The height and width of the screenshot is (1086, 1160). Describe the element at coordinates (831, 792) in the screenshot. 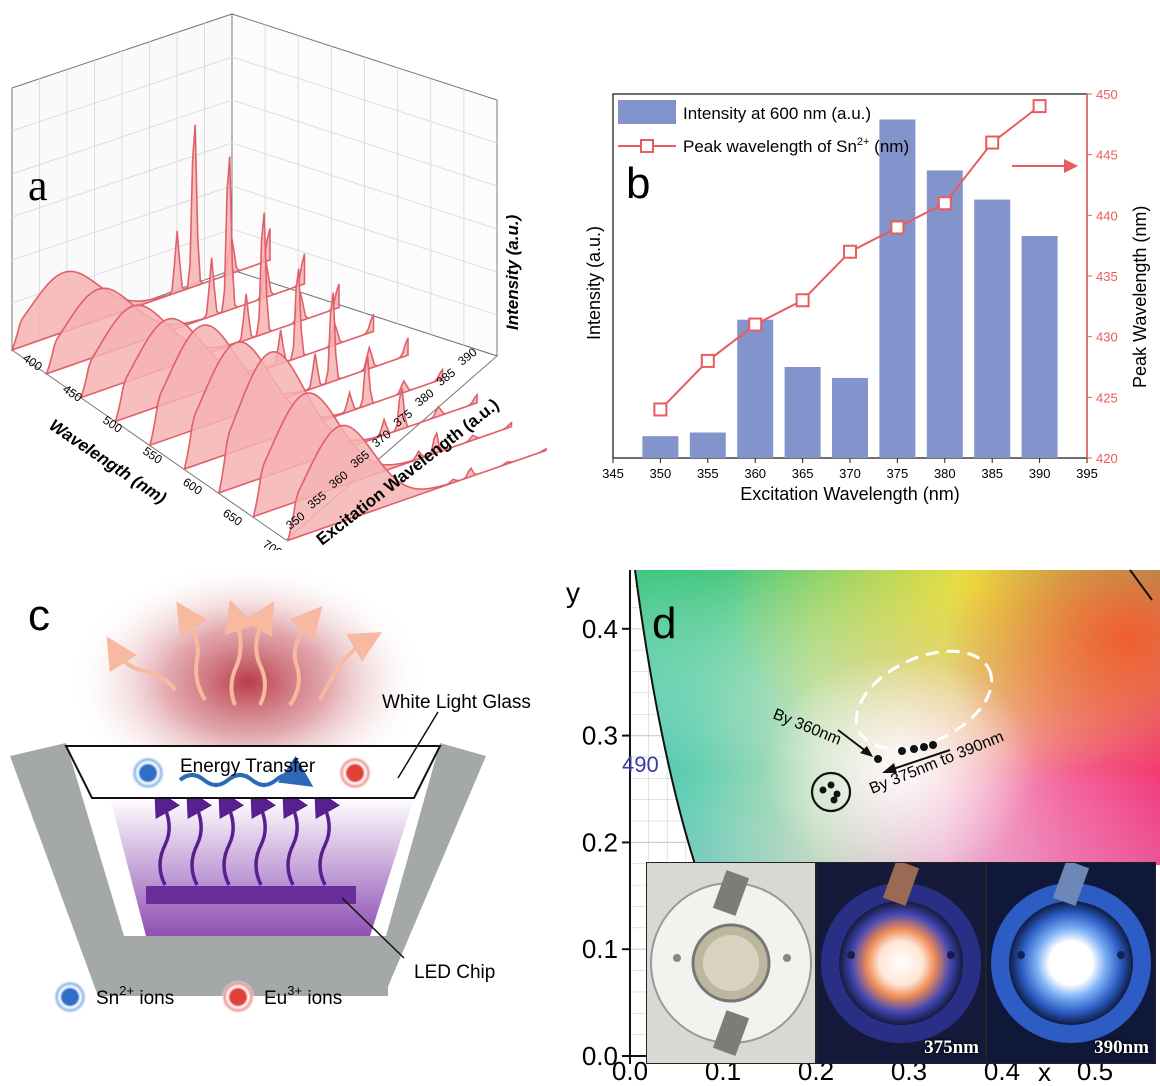

I see `cluster-circle` at that location.